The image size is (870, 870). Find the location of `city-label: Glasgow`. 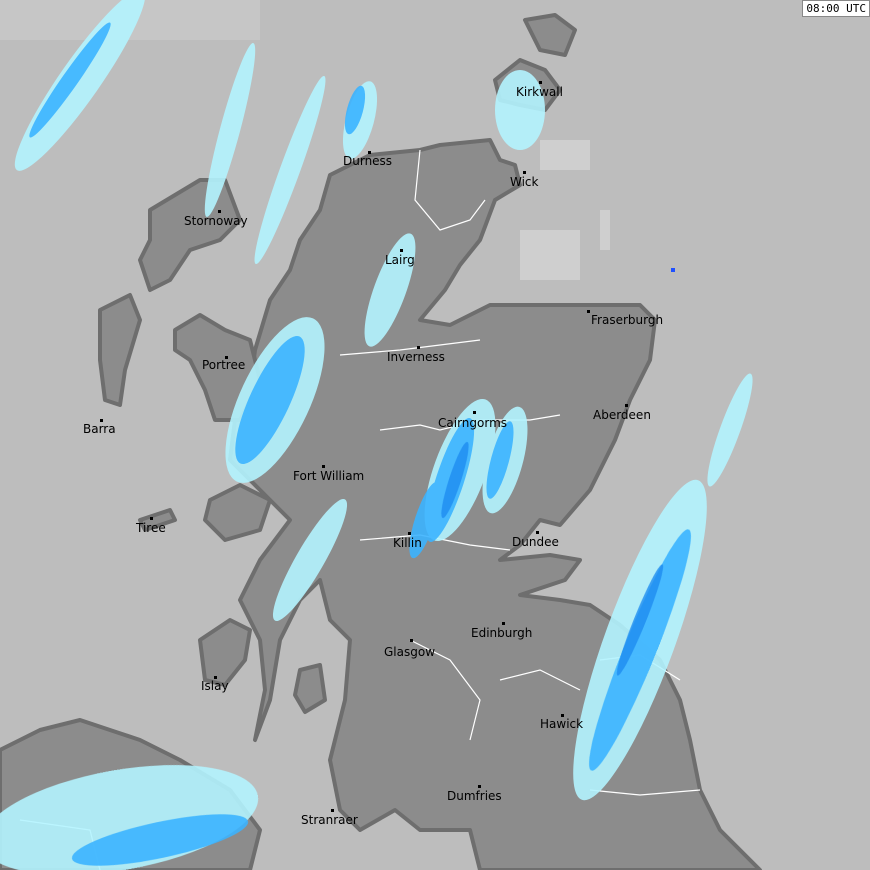

city-label: Glasgow is located at coordinates (409, 652).